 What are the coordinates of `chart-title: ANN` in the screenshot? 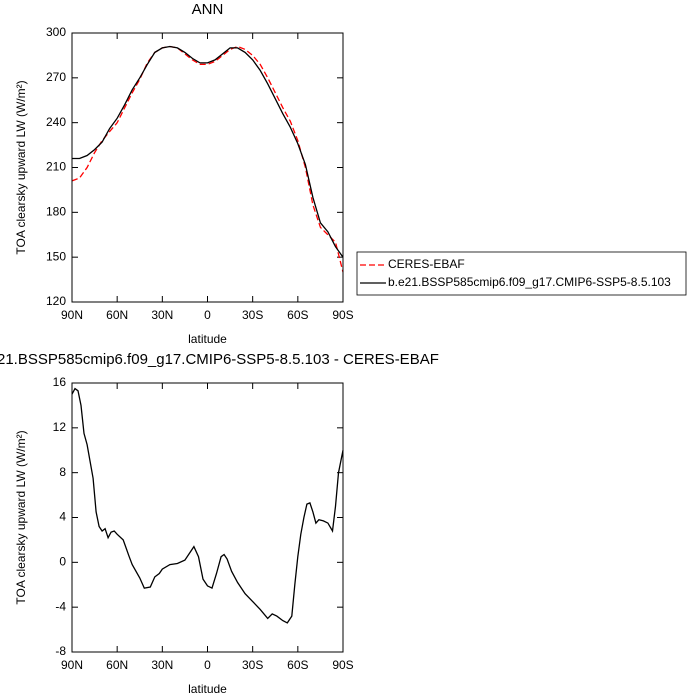 It's located at (208, 9).